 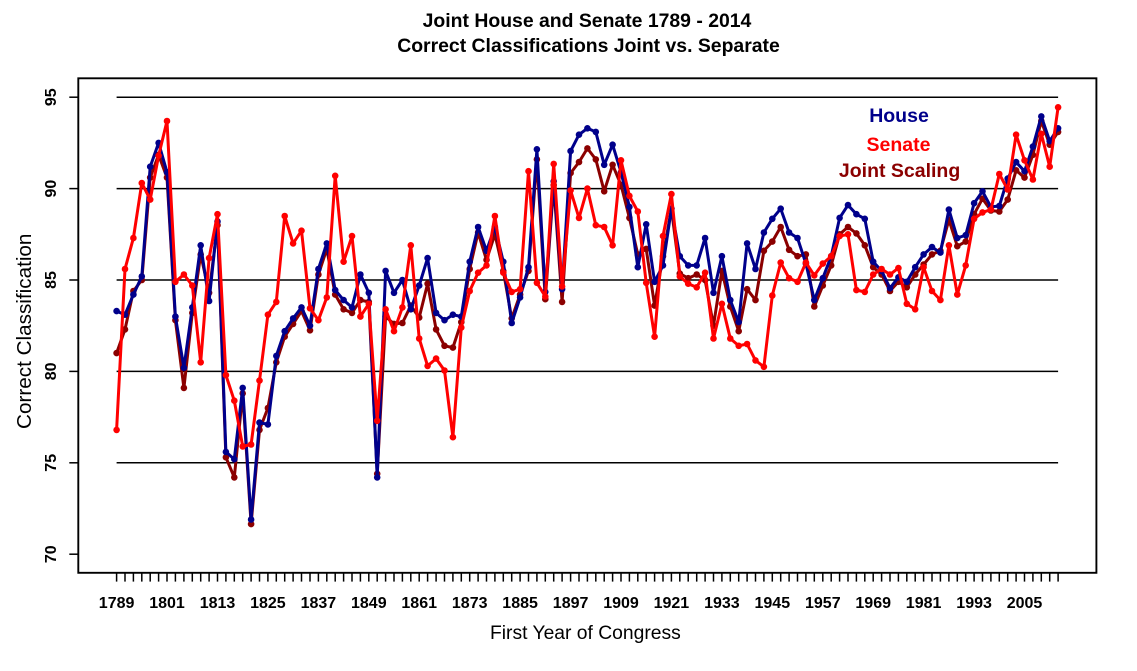 What do you see at coordinates (470, 603) in the screenshot?
I see `svg-text: 1873` at bounding box center [470, 603].